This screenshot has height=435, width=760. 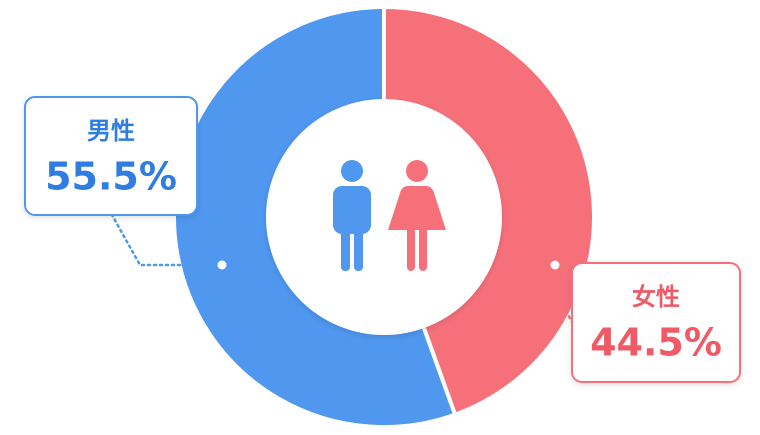 What do you see at coordinates (111, 177) in the screenshot?
I see `value-label: 55.5%` at bounding box center [111, 177].